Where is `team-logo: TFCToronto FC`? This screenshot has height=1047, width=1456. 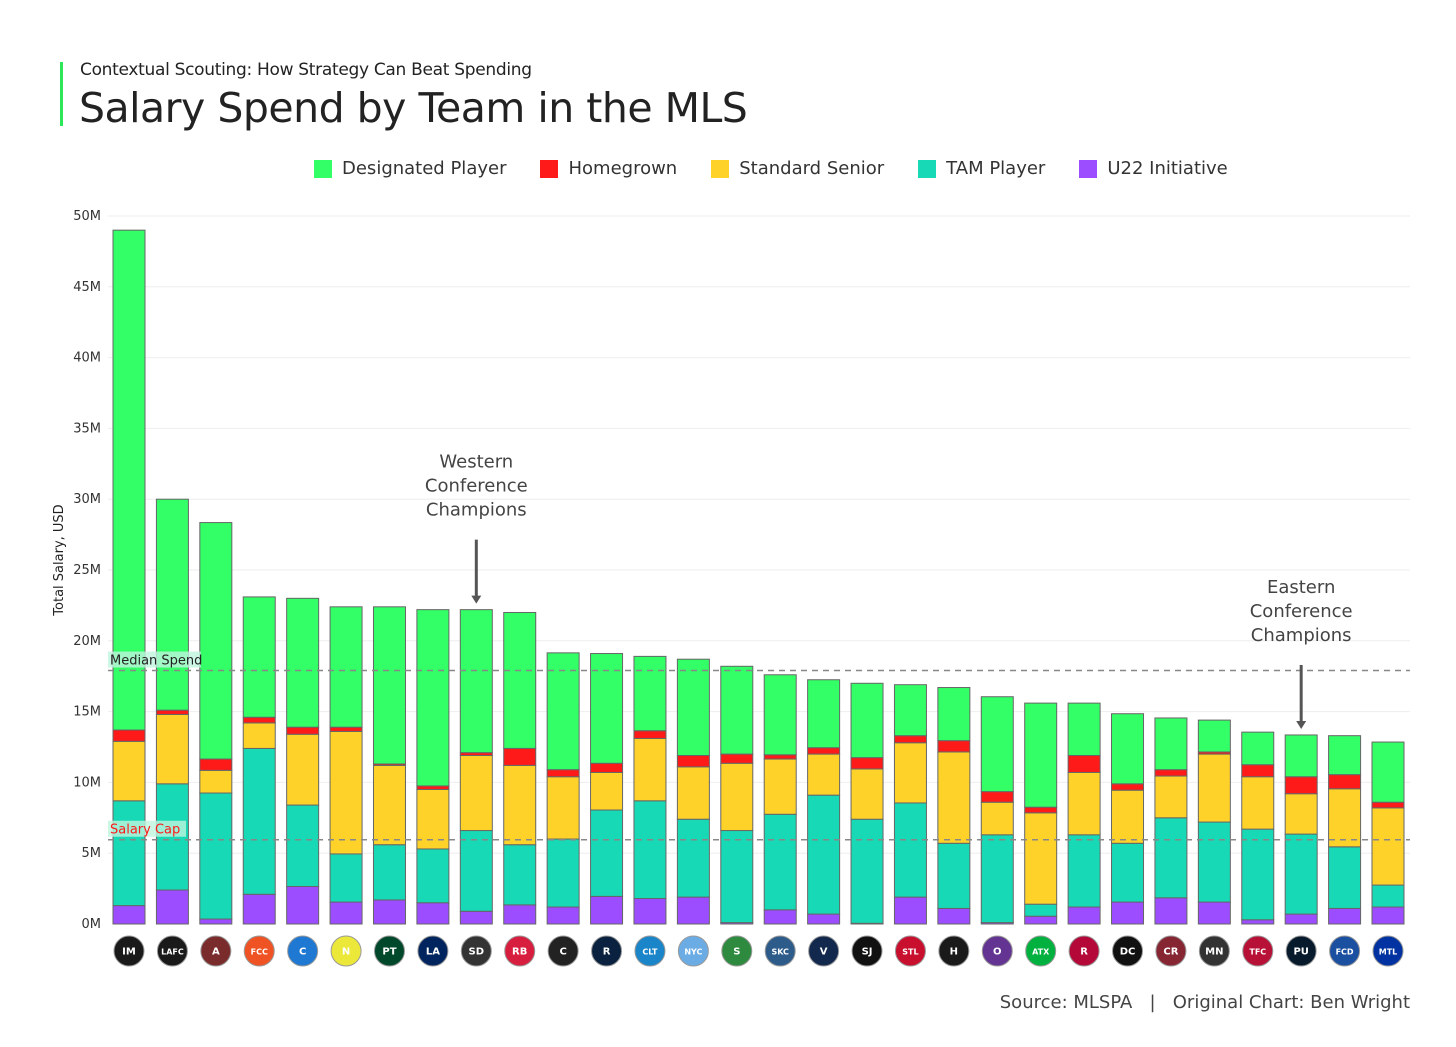
team-logo: TFCToronto FC is located at coordinates (1258, 951).